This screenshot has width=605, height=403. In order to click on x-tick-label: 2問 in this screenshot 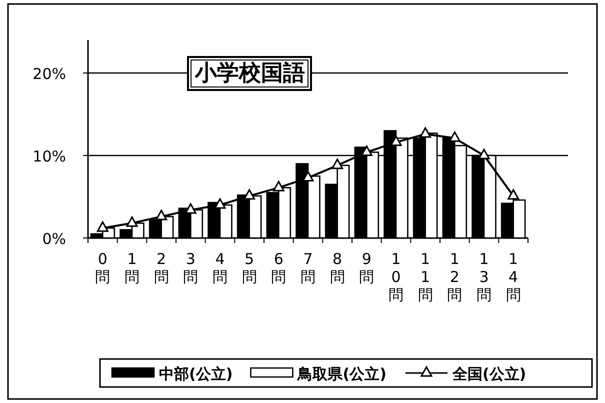, I will do `click(161, 268)`.